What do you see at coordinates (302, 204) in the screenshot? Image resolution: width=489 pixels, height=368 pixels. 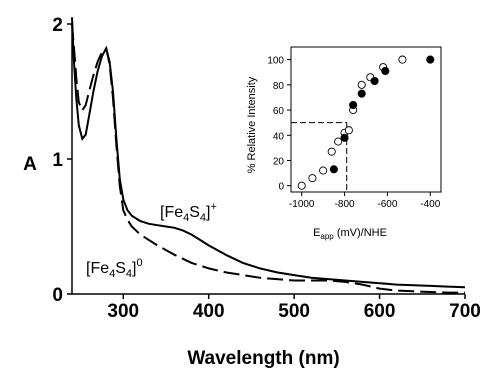 I see `inset-x-tick-label: -1000` at bounding box center [302, 204].